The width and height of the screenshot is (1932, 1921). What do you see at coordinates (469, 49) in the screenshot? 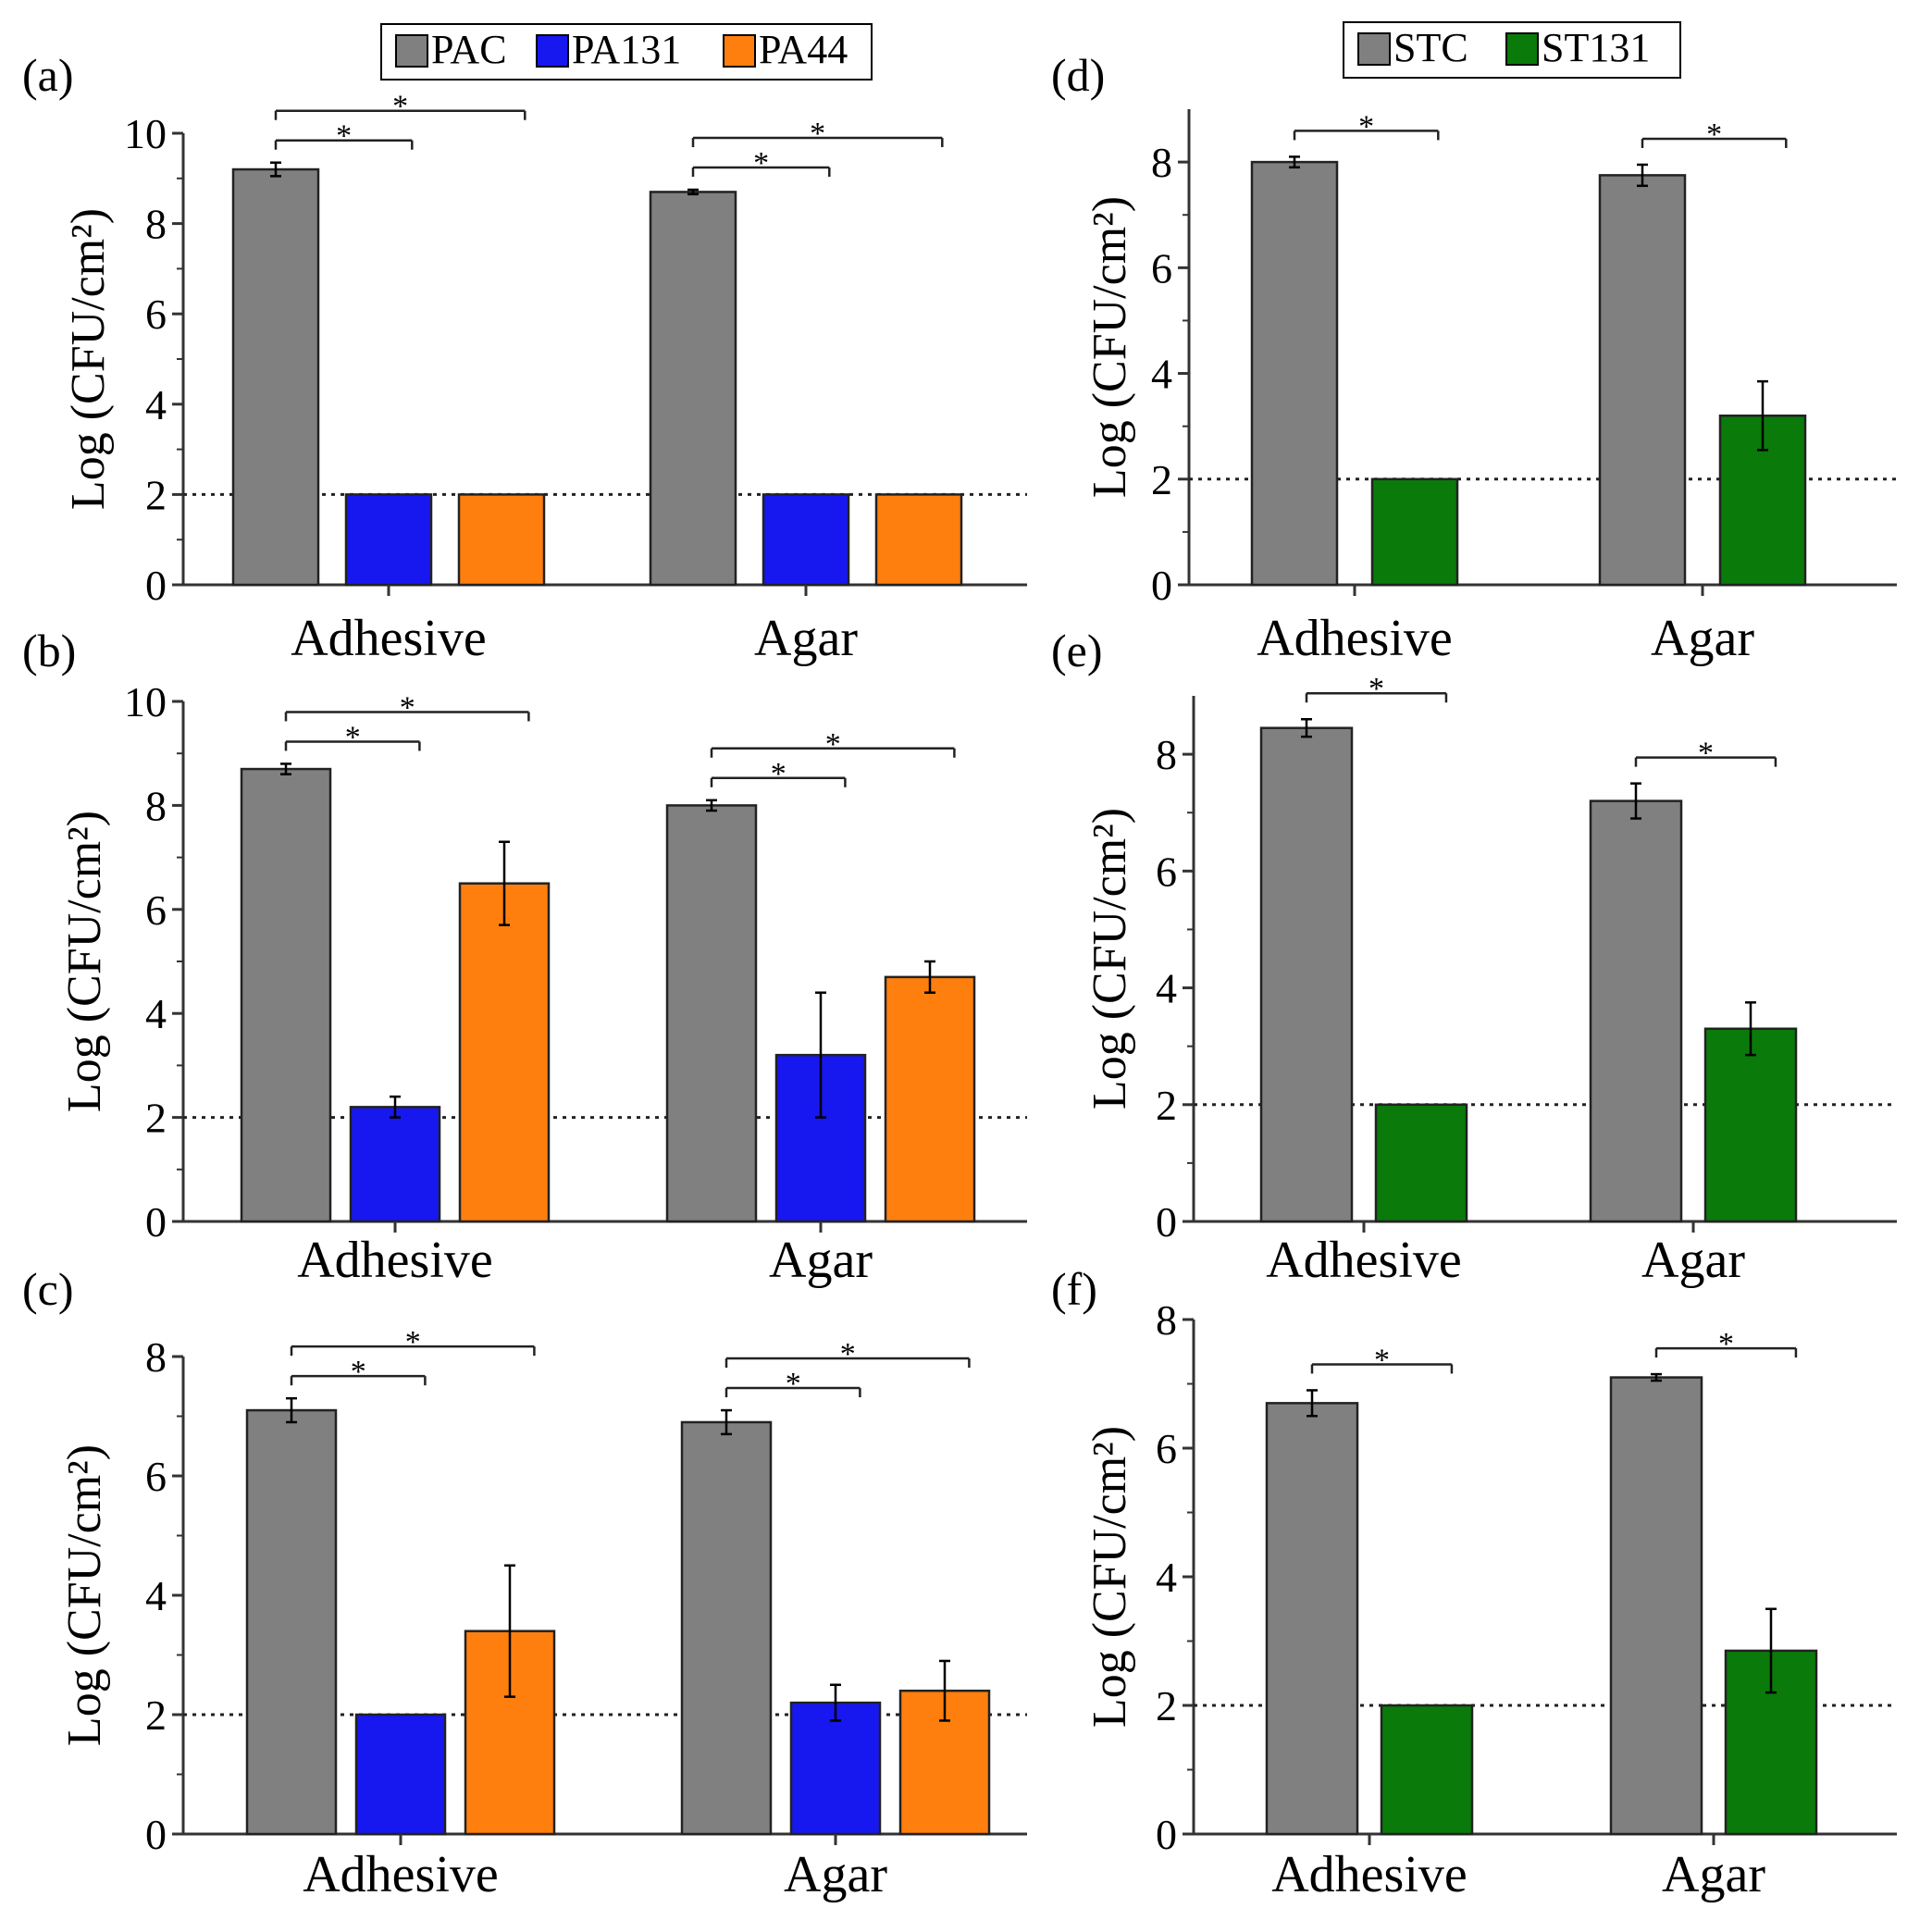
I see `legend-label-pac: PAC` at bounding box center [469, 49].